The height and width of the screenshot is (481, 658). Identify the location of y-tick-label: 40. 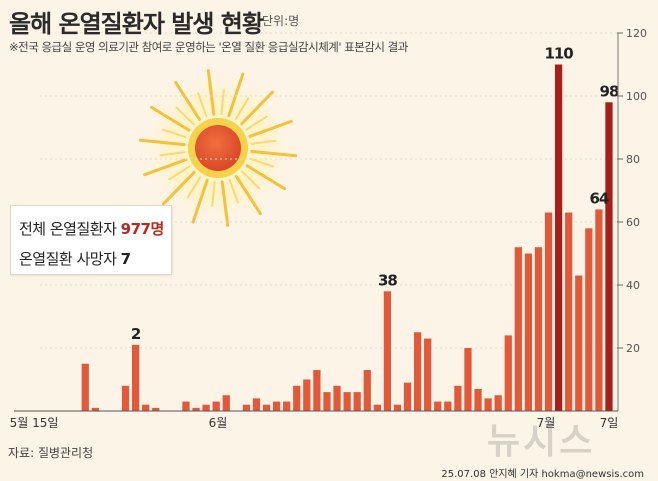
(633, 285).